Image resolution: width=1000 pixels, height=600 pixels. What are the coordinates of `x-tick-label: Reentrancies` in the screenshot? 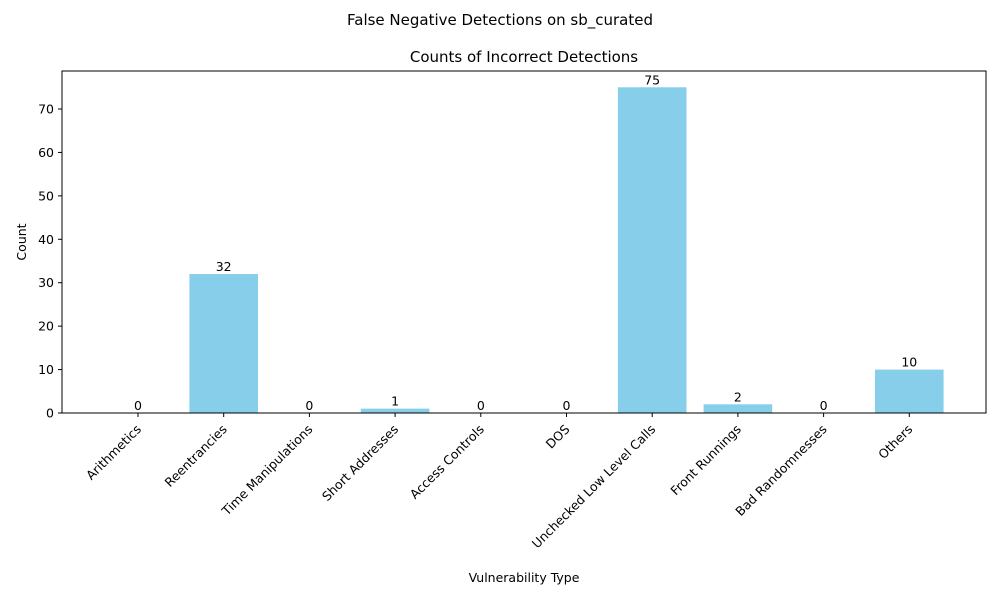 It's located at (196, 456).